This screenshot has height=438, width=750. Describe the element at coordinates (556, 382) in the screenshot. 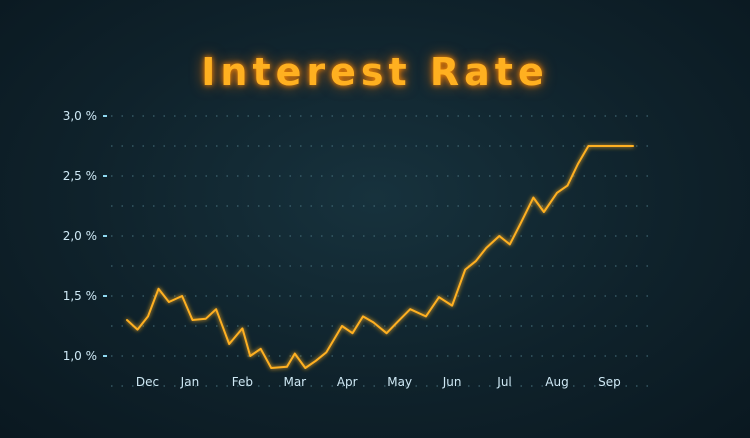

I see `x-tick-label: Aug` at that location.